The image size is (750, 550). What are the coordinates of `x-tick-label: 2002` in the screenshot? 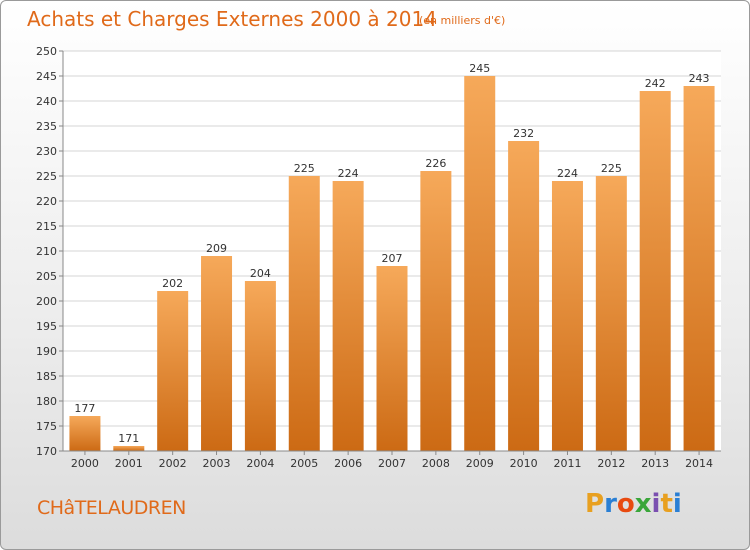 It's located at (173, 463).